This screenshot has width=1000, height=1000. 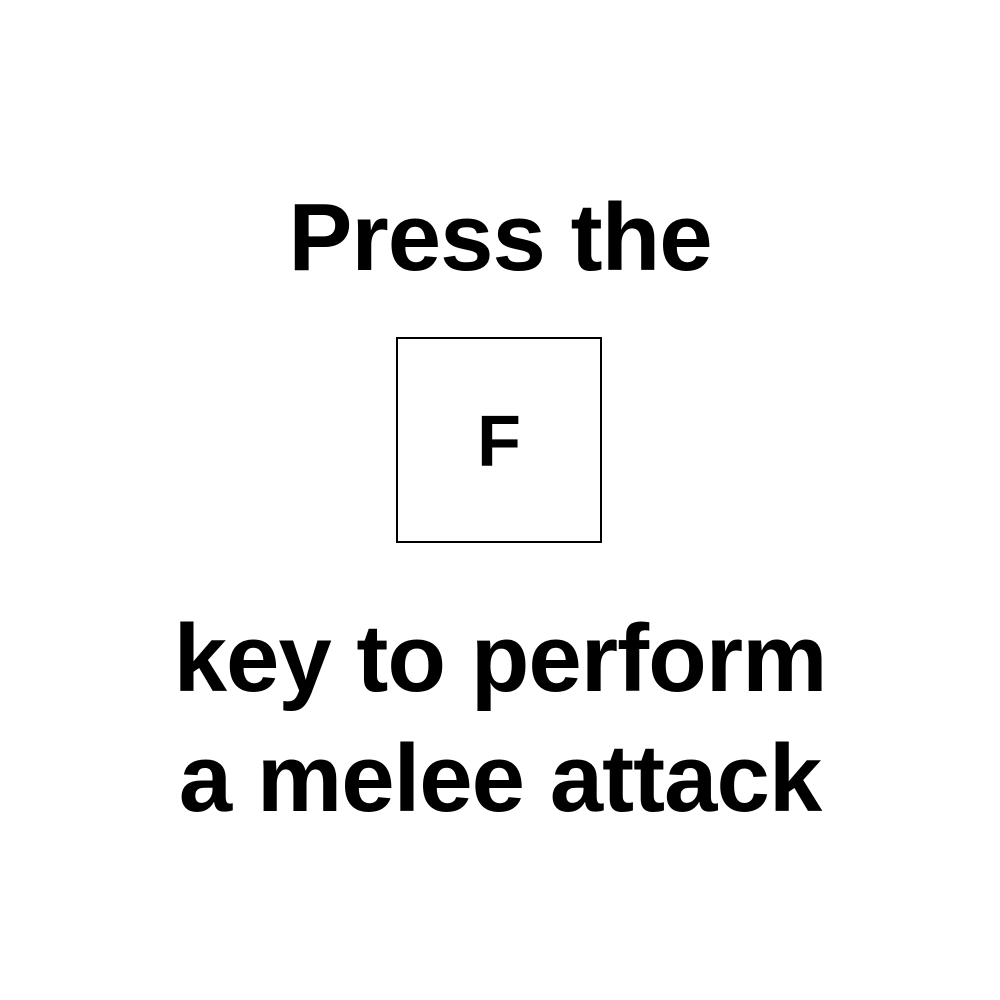 What do you see at coordinates (500, 237) in the screenshot?
I see `prompt-text-top: Press the` at bounding box center [500, 237].